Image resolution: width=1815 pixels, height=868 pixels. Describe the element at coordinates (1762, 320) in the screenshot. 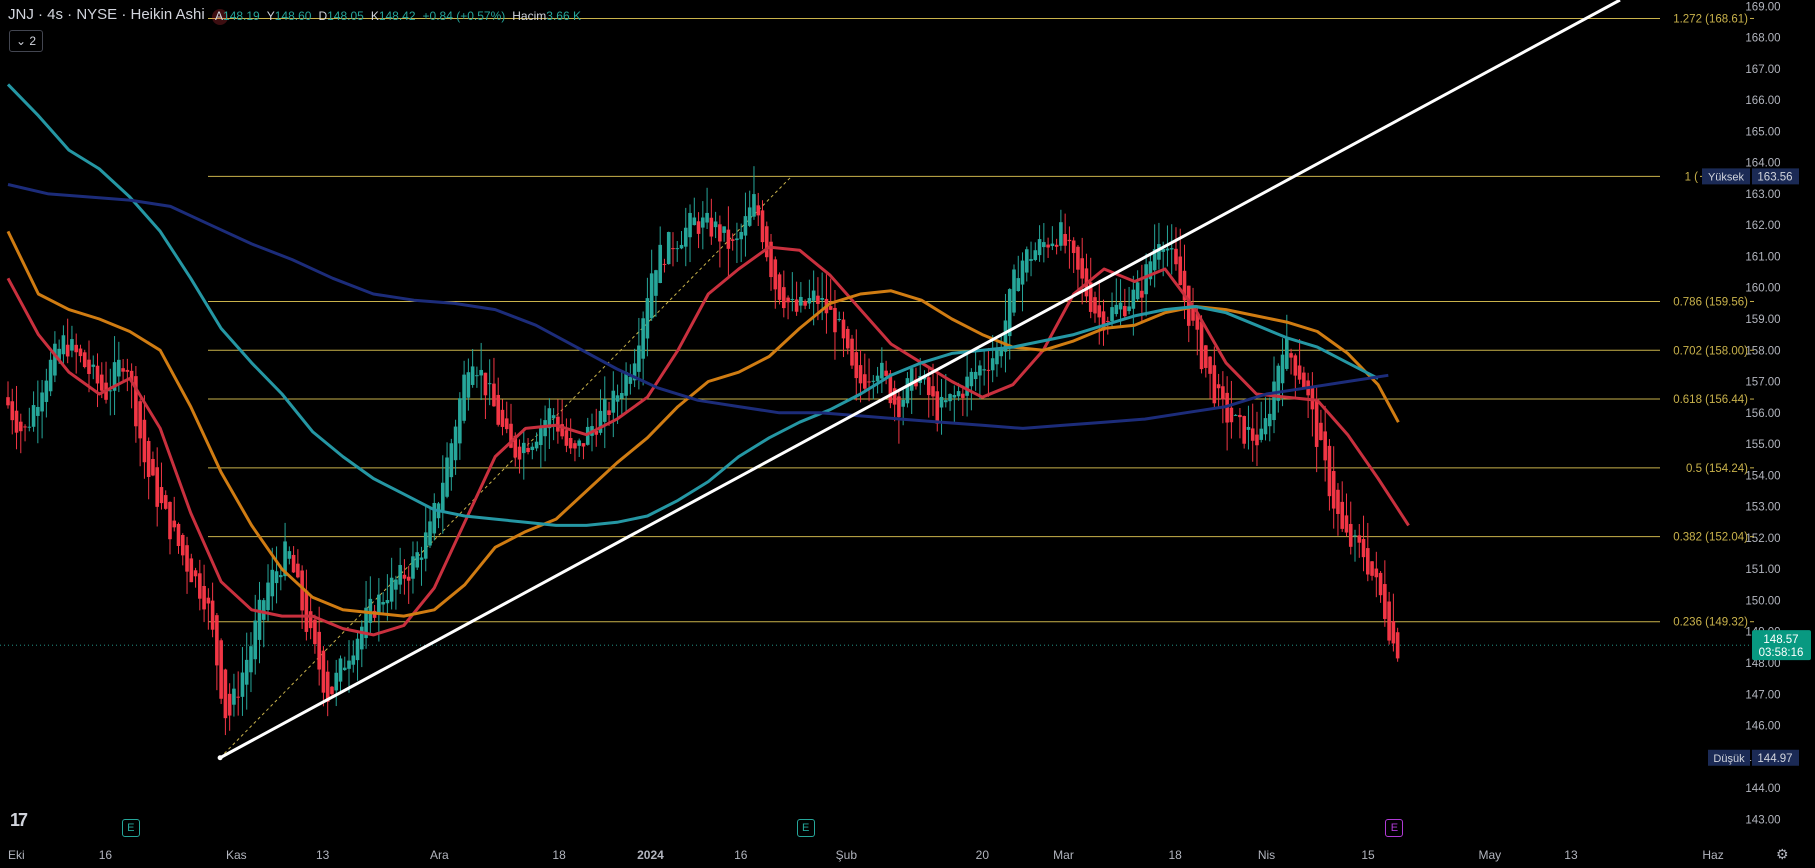

I see `y-tick-label: 159.00` at that location.